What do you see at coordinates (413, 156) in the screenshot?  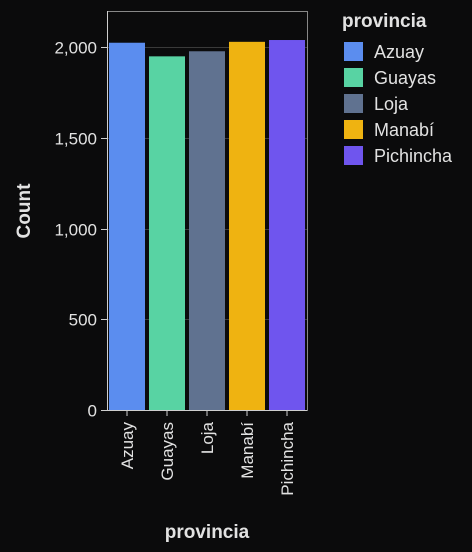 I see `legend-entry-label: Pichincha` at bounding box center [413, 156].